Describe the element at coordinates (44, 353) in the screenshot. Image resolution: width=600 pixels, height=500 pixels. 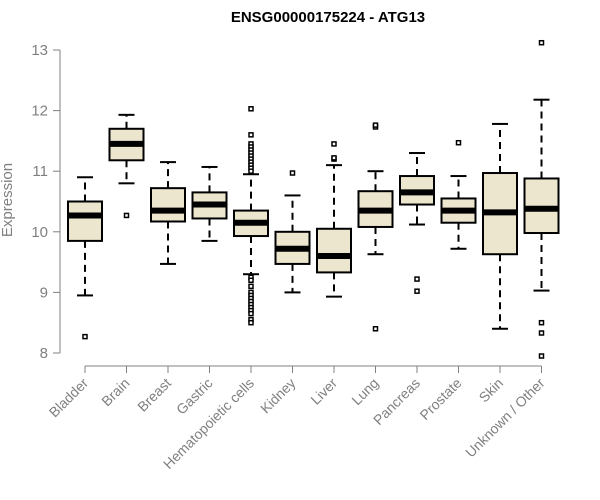
I see `y-tick-label: 8` at that location.